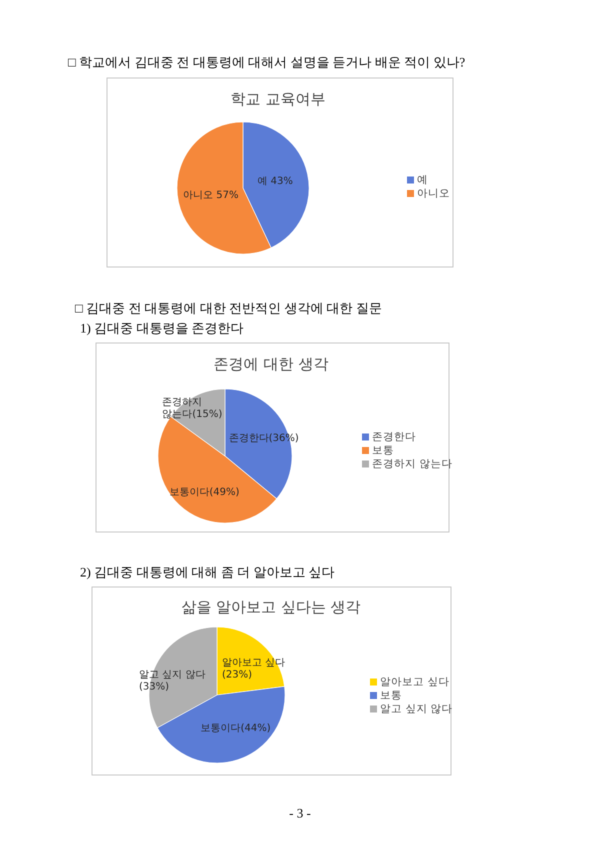  What do you see at coordinates (271, 364) in the screenshot?
I see `chart-title: 존경에 대한 생각` at bounding box center [271, 364].